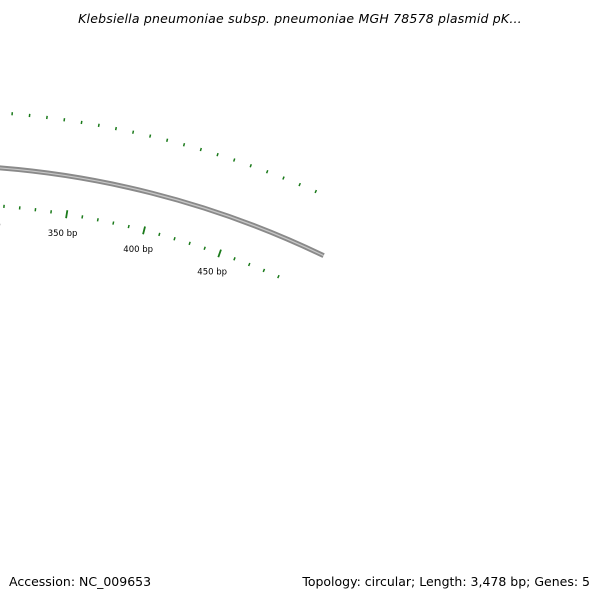  Describe the element at coordinates (0, 225) in the screenshot. I see `inner-ruler-label: 300 bp` at that location.